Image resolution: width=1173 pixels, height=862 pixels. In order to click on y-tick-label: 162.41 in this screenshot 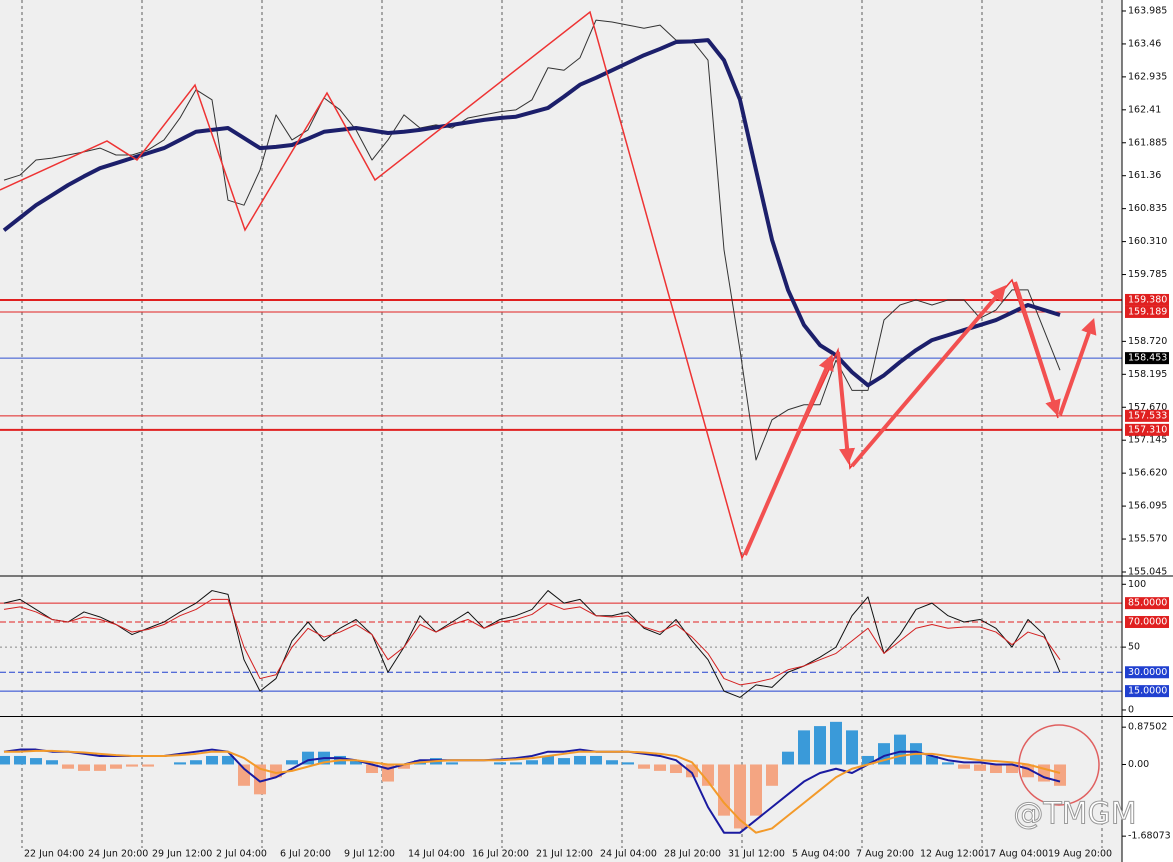, I will do `click(1144, 109)`.